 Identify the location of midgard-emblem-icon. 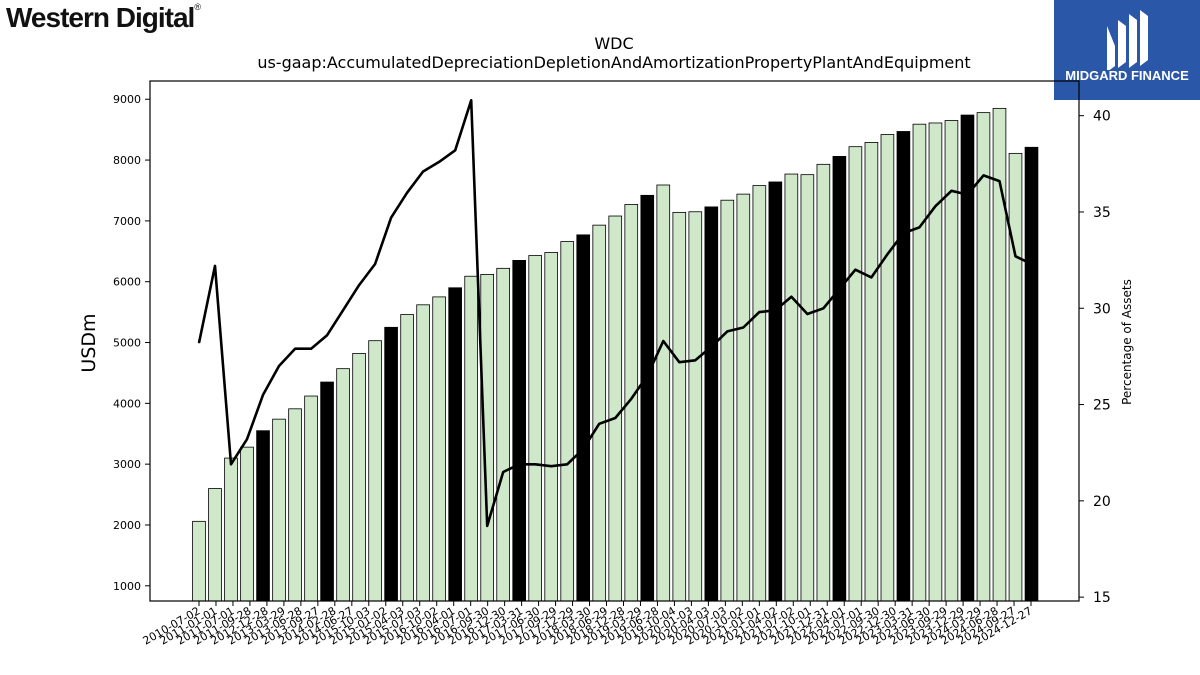
(1127, 41).